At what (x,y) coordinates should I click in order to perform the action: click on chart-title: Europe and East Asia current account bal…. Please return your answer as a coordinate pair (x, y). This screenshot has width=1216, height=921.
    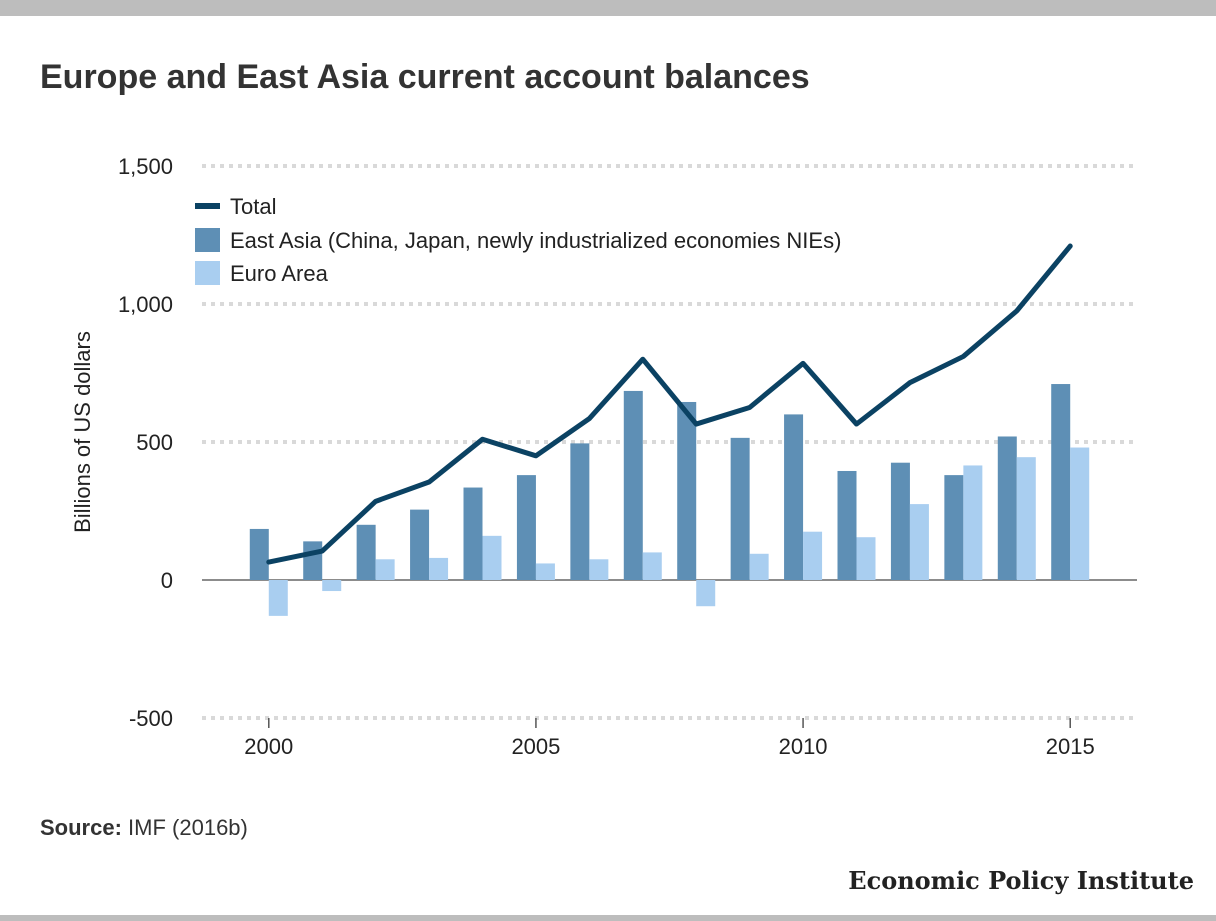
    Looking at the image, I should click on (425, 77).